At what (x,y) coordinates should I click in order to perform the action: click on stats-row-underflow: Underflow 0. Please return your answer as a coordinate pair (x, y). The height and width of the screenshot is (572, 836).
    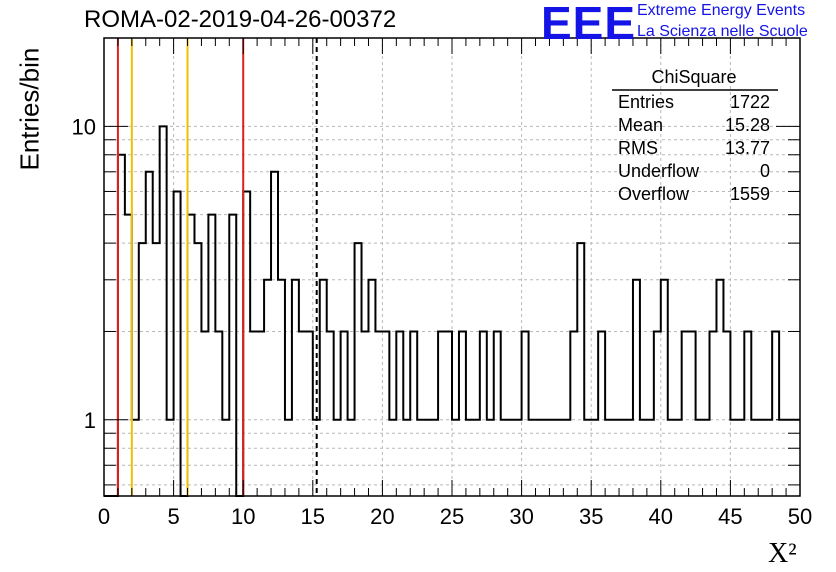
    Looking at the image, I should click on (694, 172).